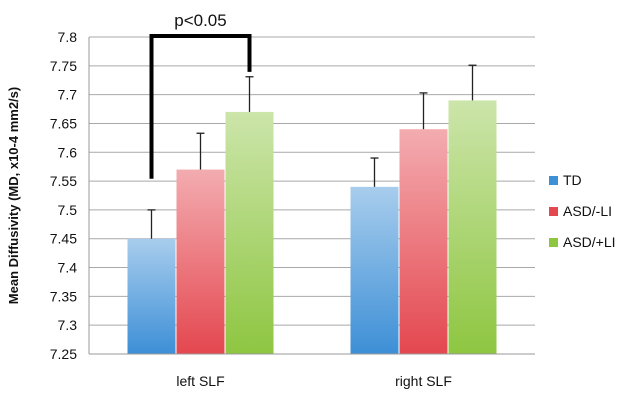 The image size is (628, 394). Describe the element at coordinates (63, 66) in the screenshot. I see `y-tick-label: 7.75` at that location.